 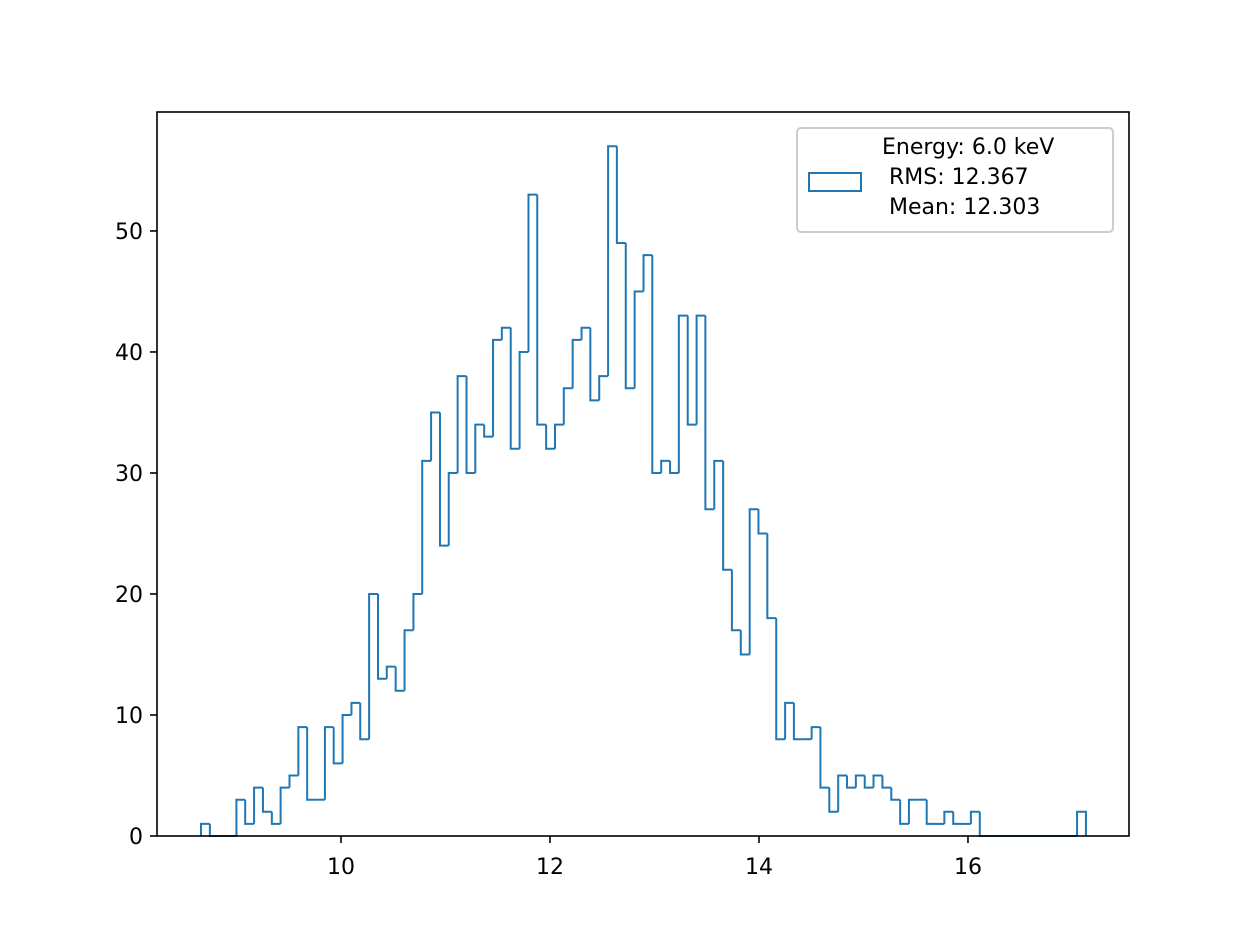 I want to click on y-tick-label: 40, so click(x=129, y=353).